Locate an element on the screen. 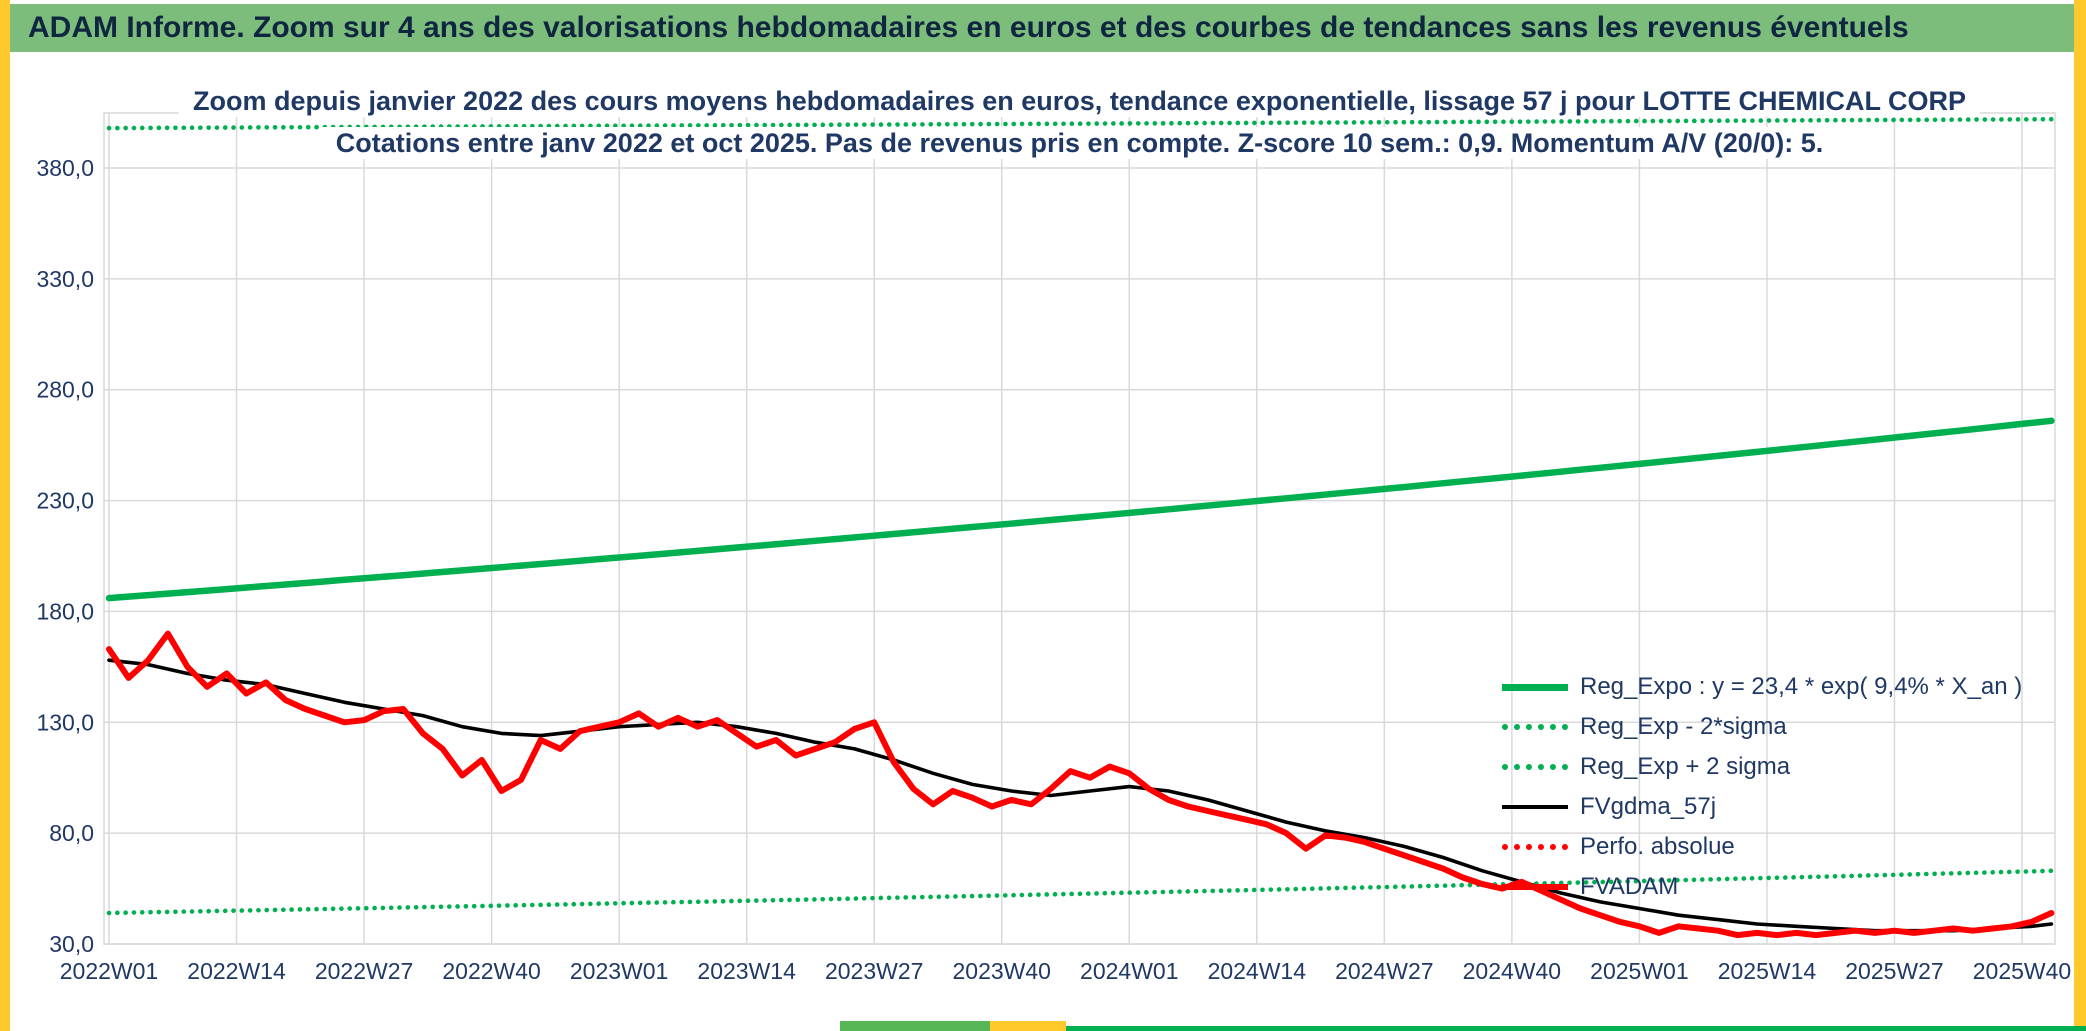 The height and width of the screenshot is (1031, 2086). legend-label: Reg_Exp - 2*sigma is located at coordinates (1683, 726).